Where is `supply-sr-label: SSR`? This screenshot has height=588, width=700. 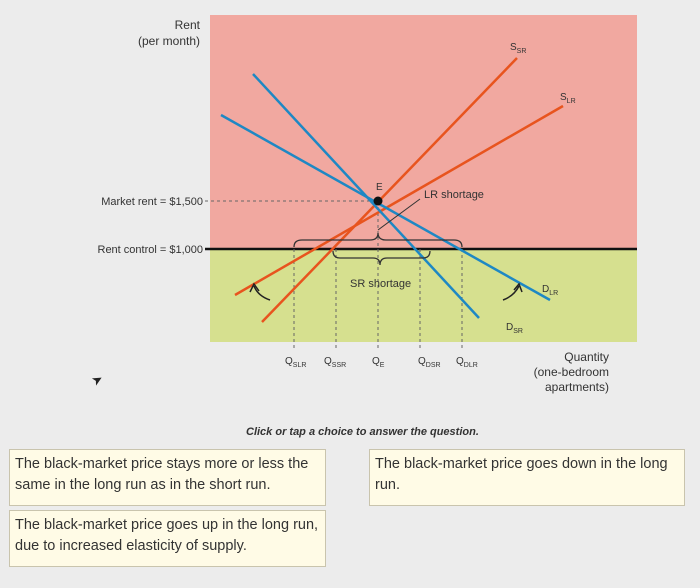 supply-sr-label: SSR is located at coordinates (518, 48).